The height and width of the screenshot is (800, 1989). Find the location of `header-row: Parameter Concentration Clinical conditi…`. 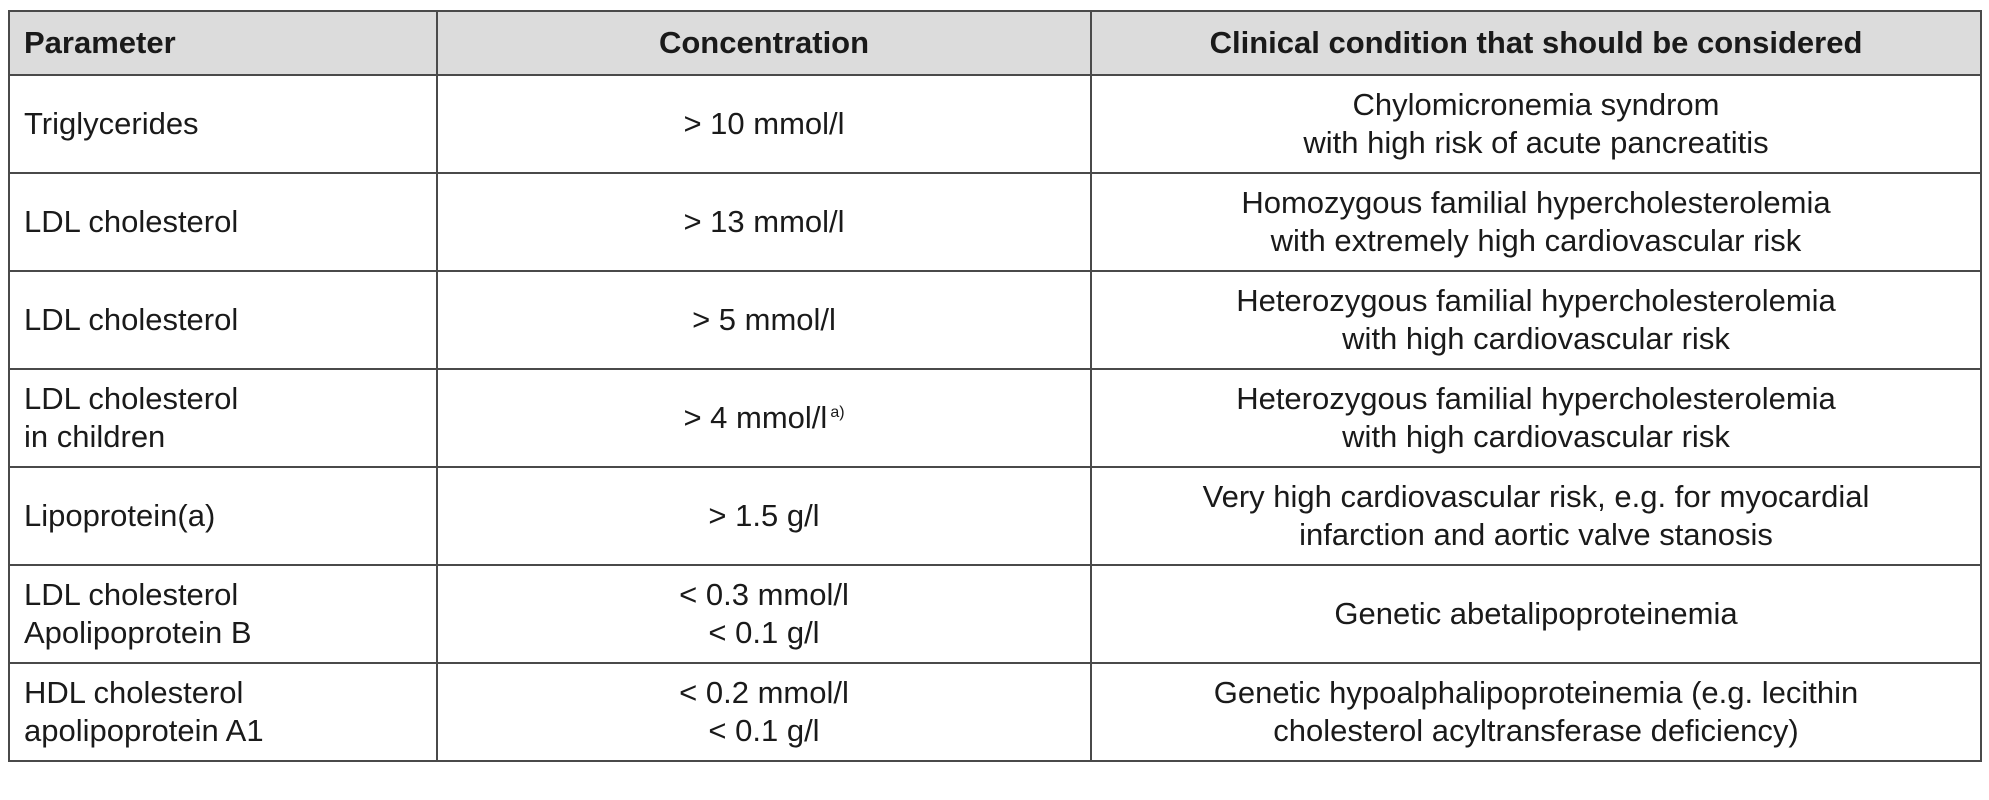

header-row: Parameter Concentration Clinical conditi… is located at coordinates (995, 43).